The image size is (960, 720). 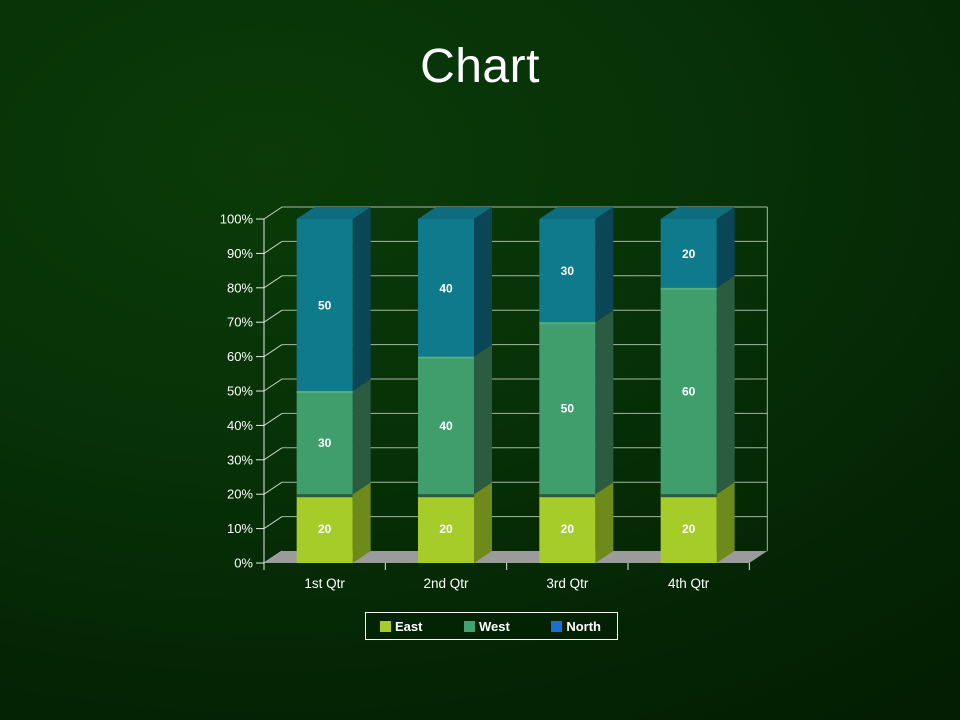 I want to click on y-axis-tick-label: 20%, so click(x=240, y=494).